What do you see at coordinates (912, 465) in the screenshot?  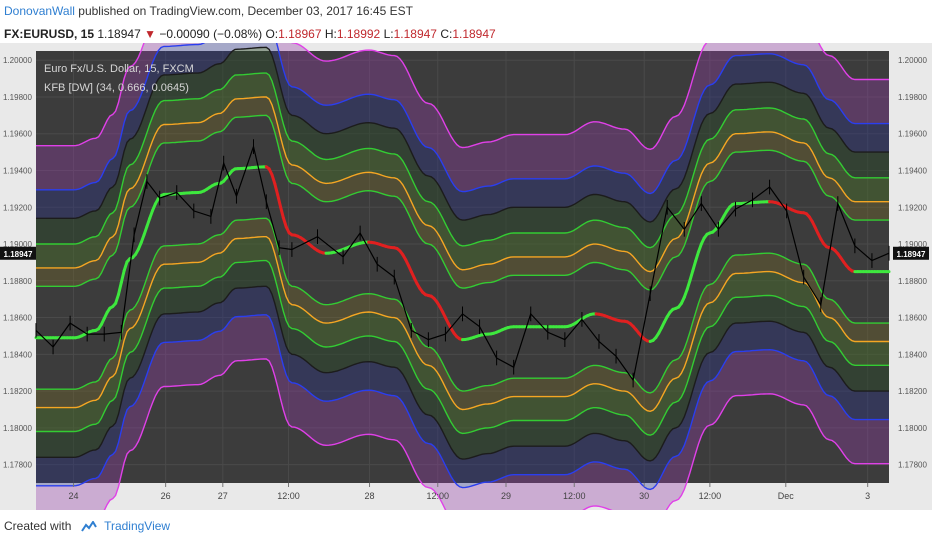 I see `y-tick-label-right: 1.17800` at bounding box center [912, 465].